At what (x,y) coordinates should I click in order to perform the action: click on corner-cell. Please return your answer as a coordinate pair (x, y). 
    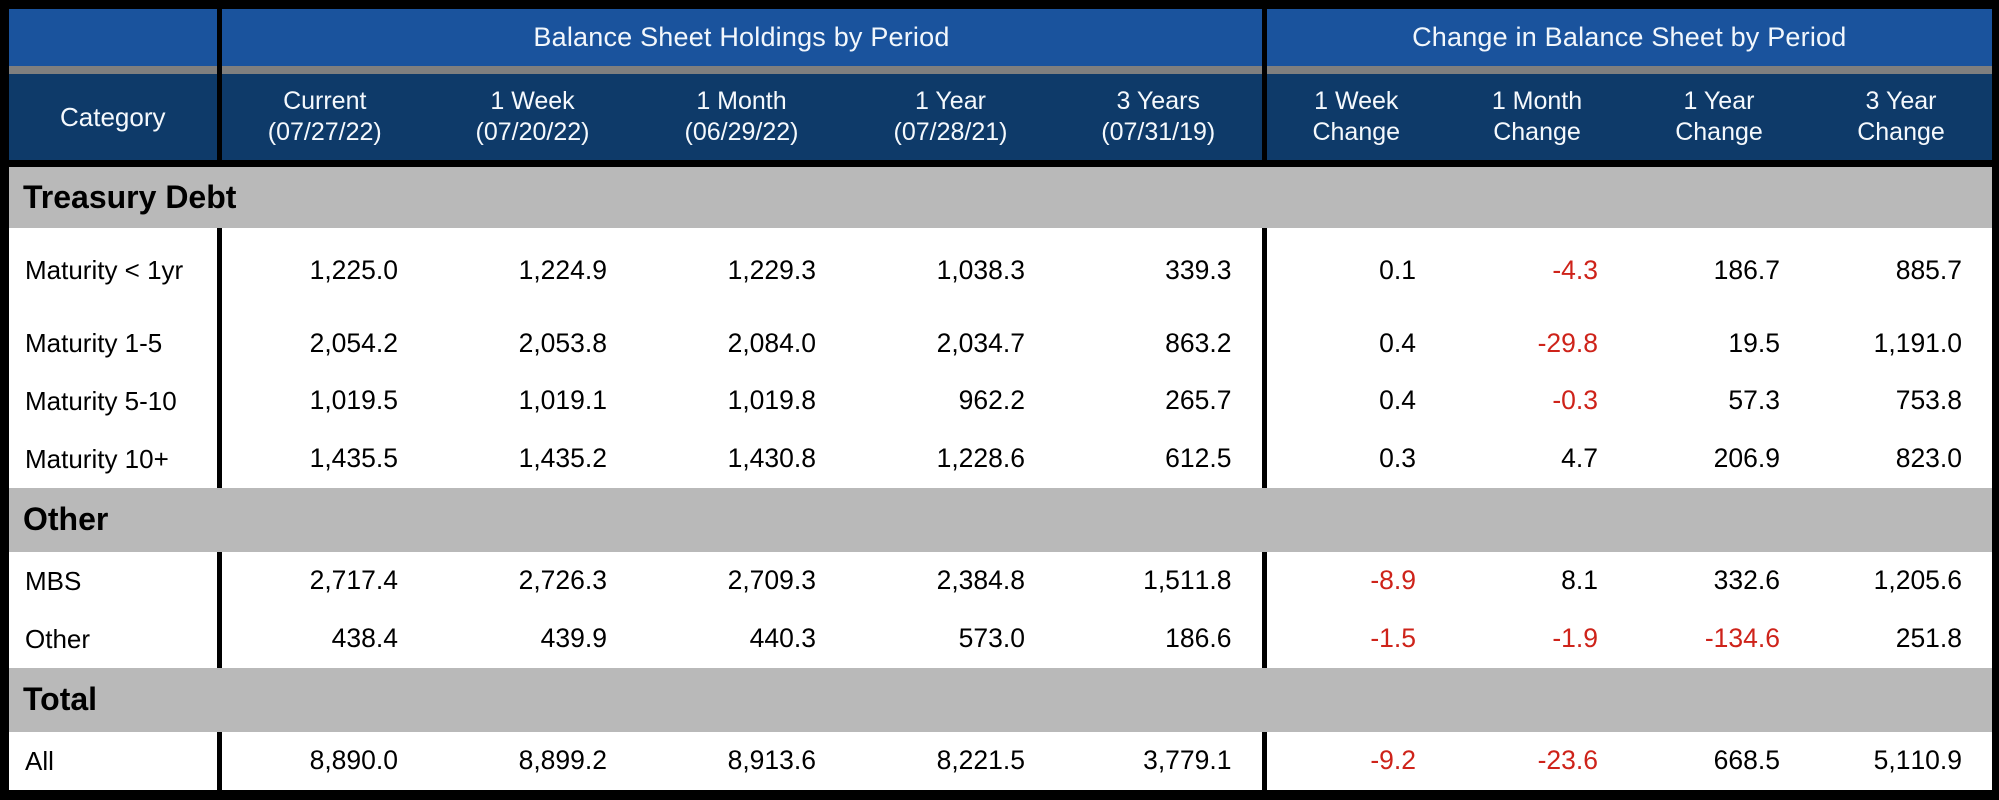
    Looking at the image, I should click on (115, 37).